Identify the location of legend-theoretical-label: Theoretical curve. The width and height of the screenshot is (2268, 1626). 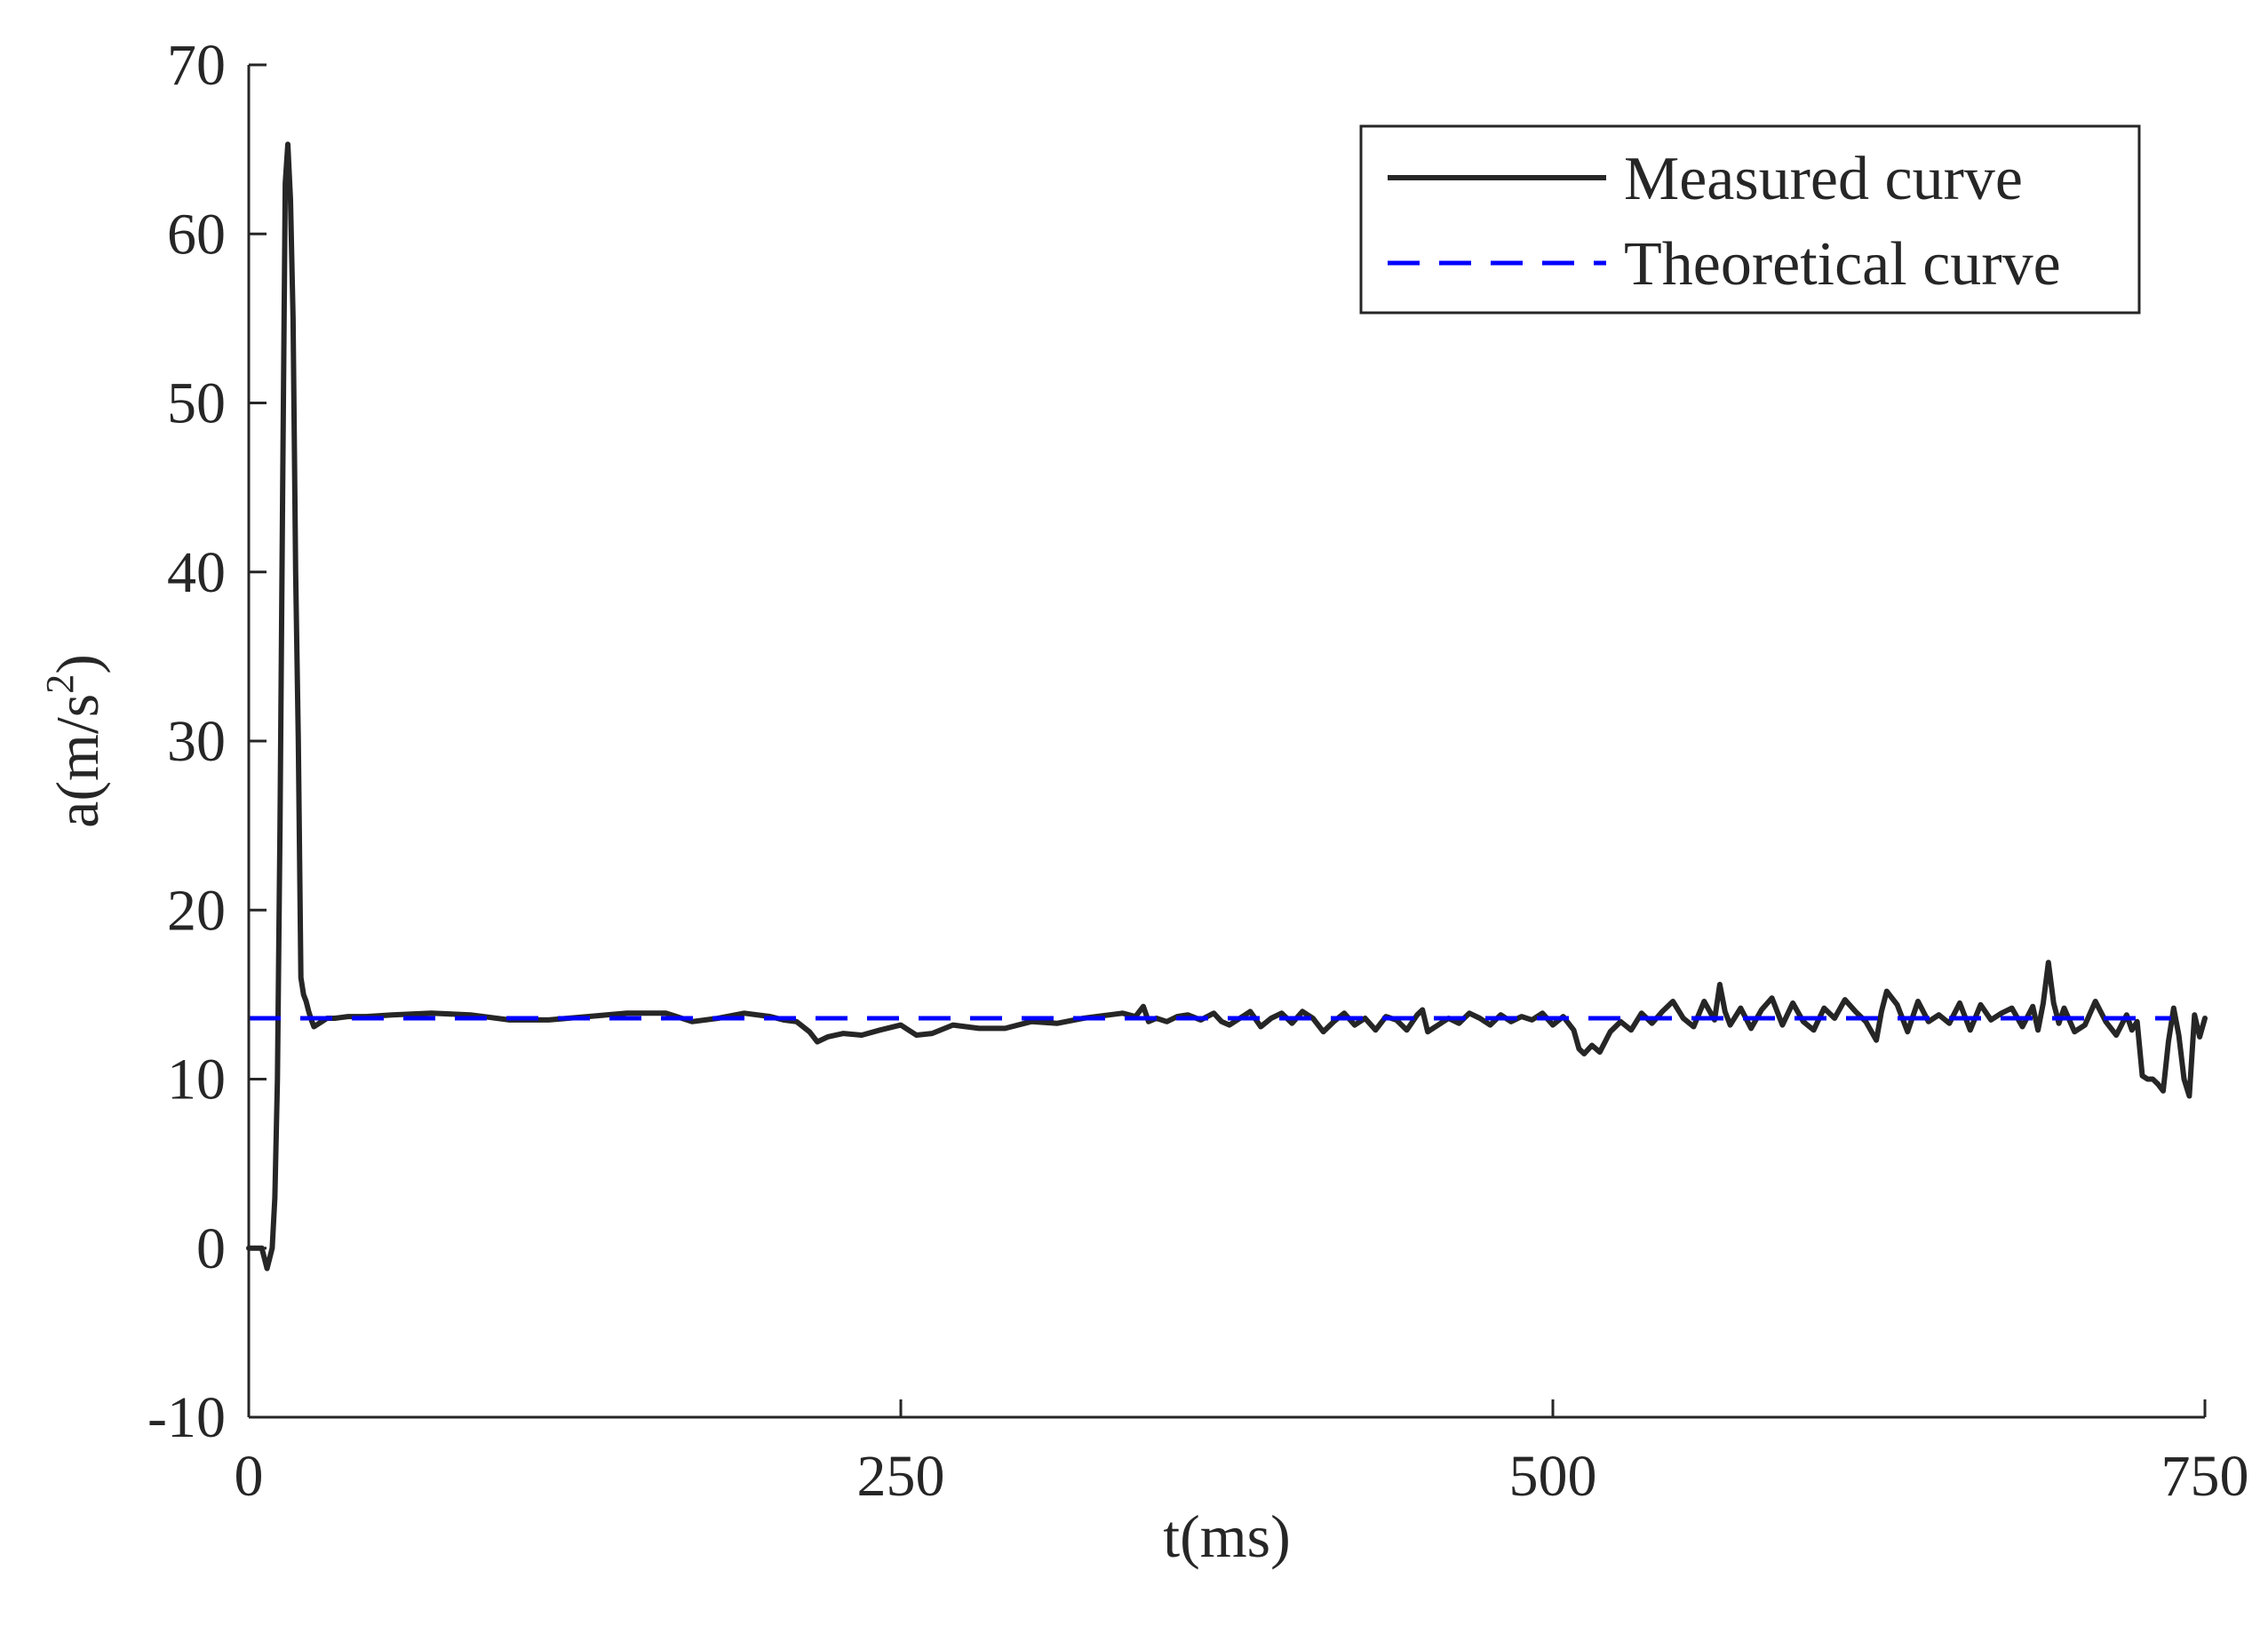
(1842, 265).